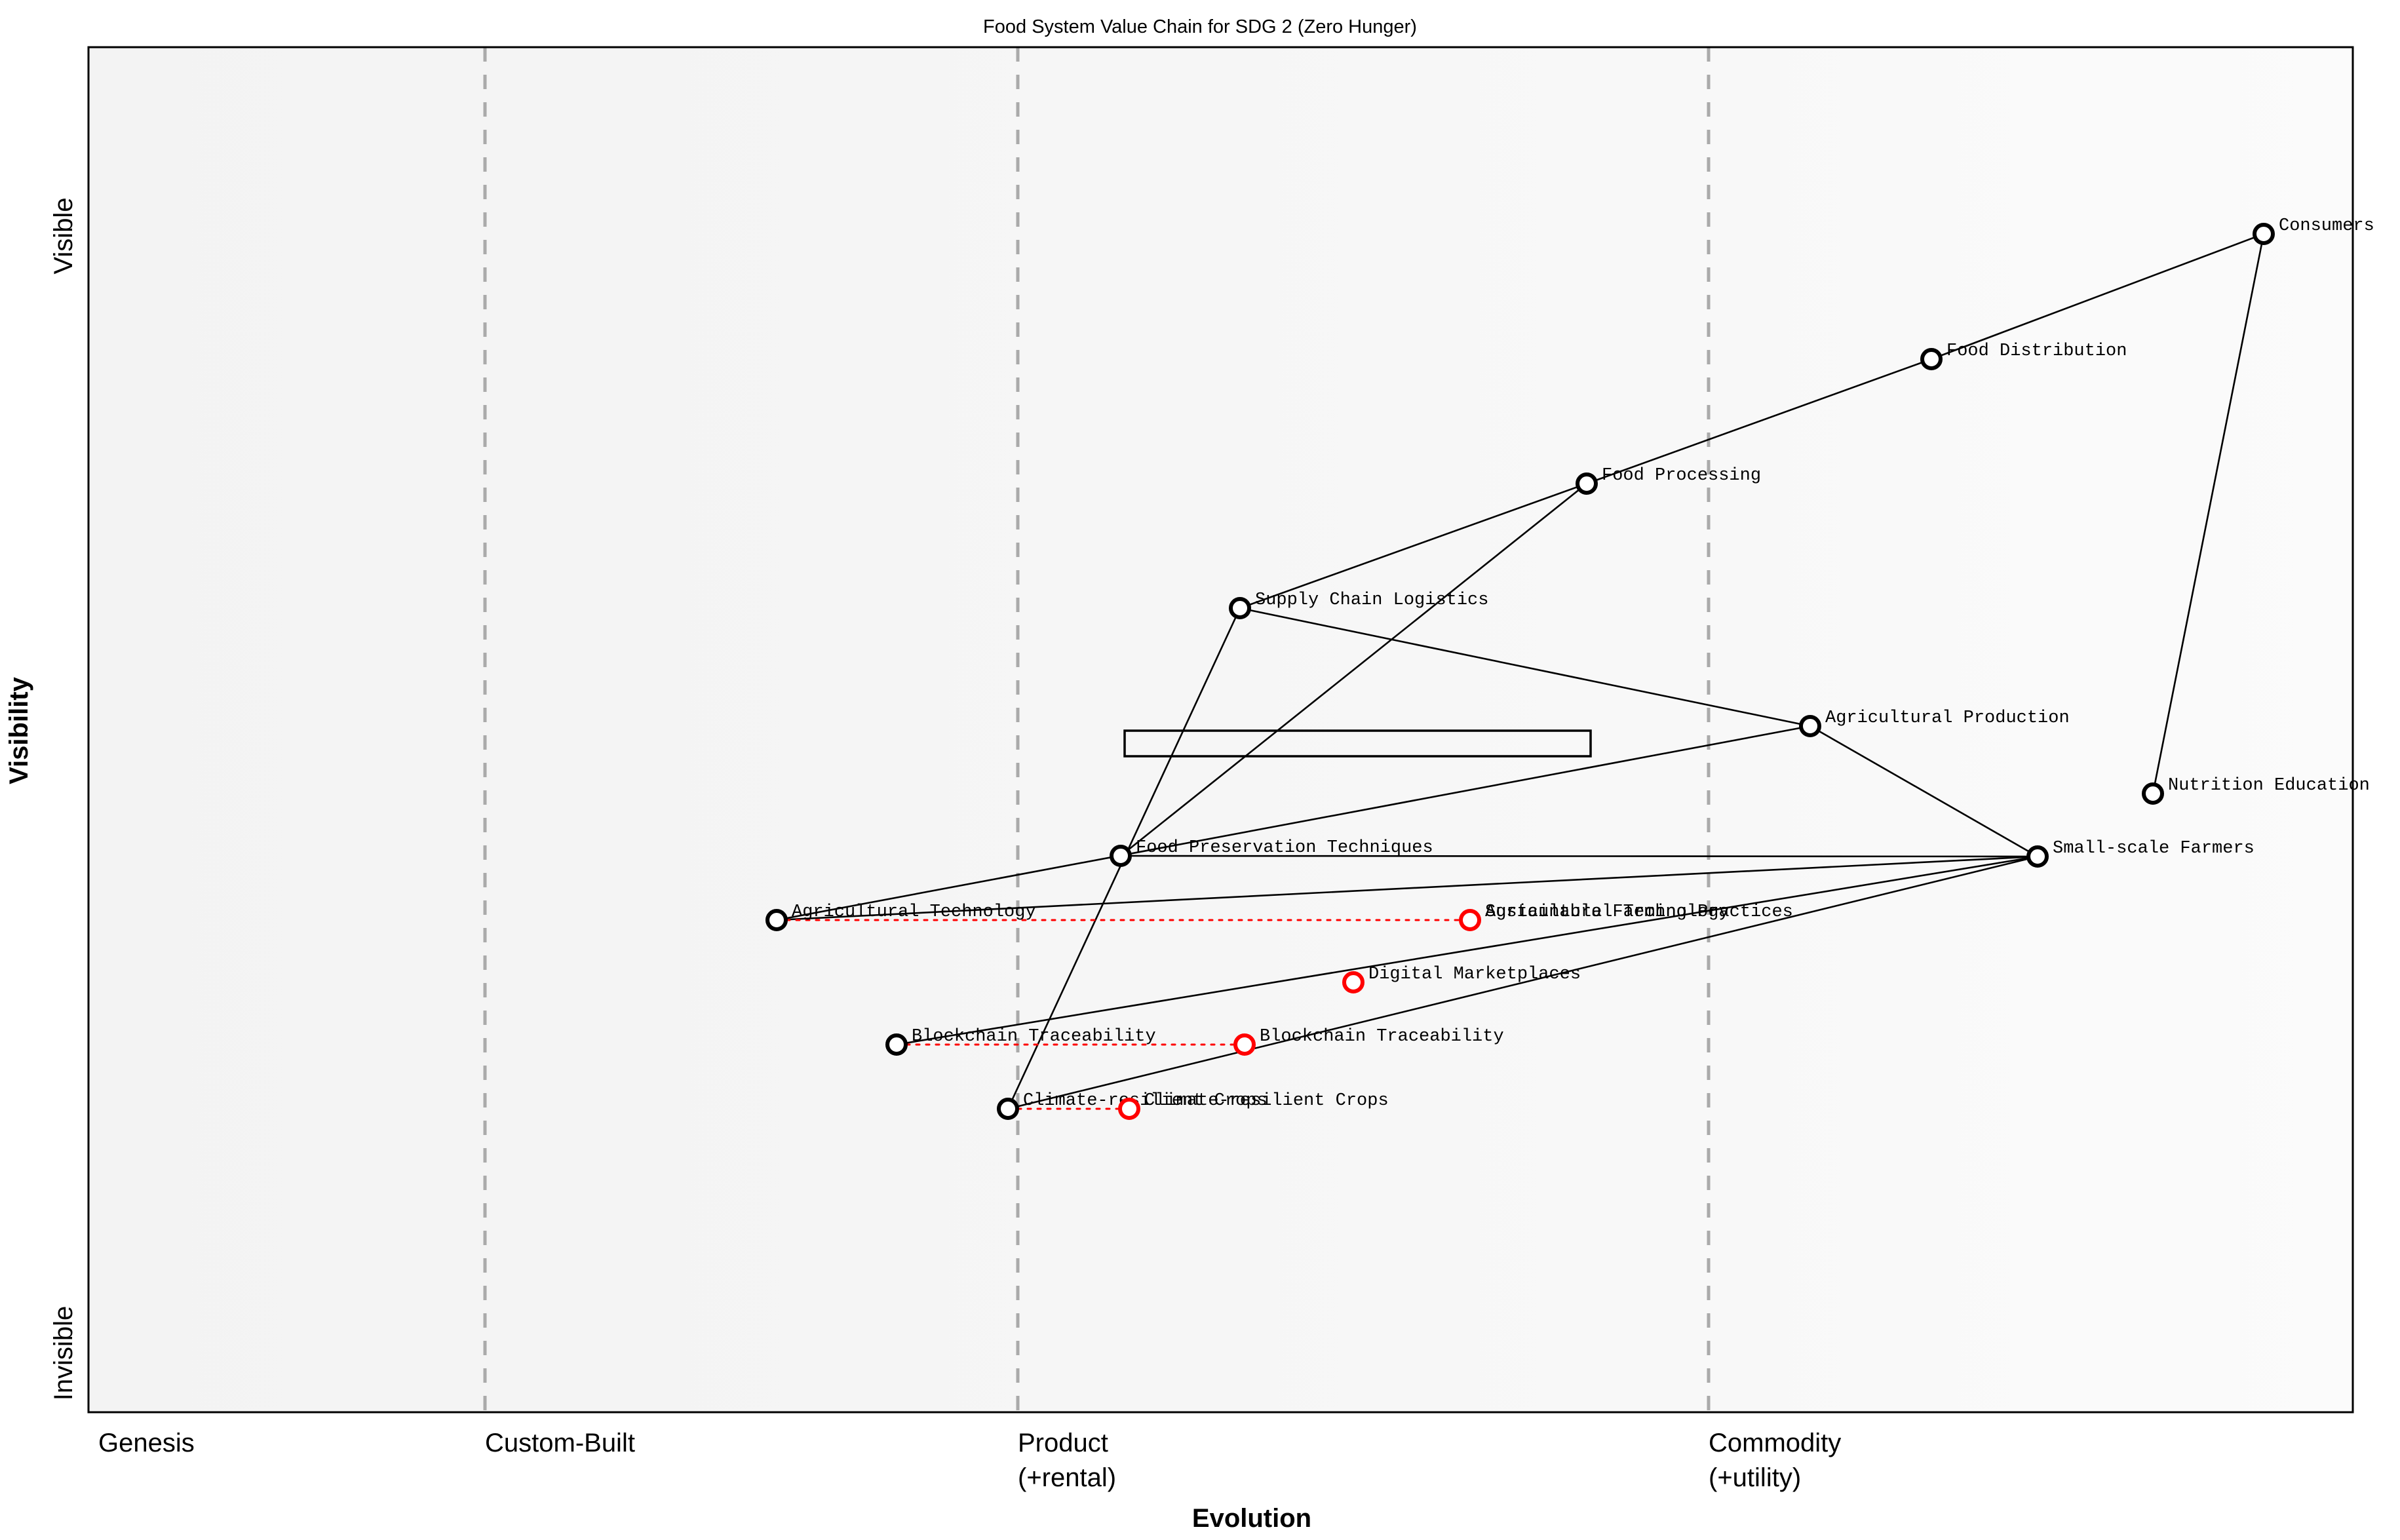  I want to click on label-food-preservation-techniques: Food Preservation Techniques, so click(1284, 848).